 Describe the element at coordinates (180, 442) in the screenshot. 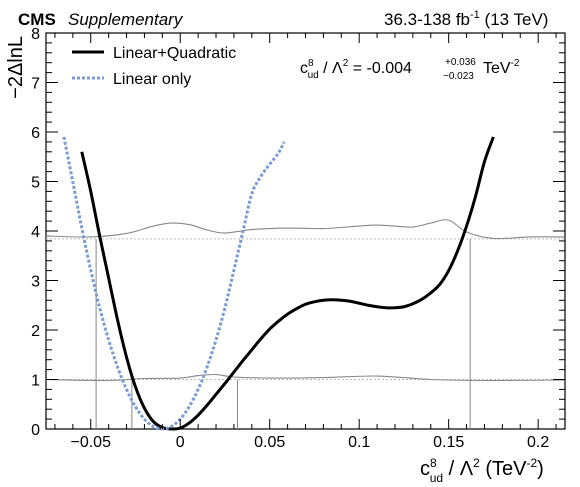

I see `x-tick-label: 0` at that location.